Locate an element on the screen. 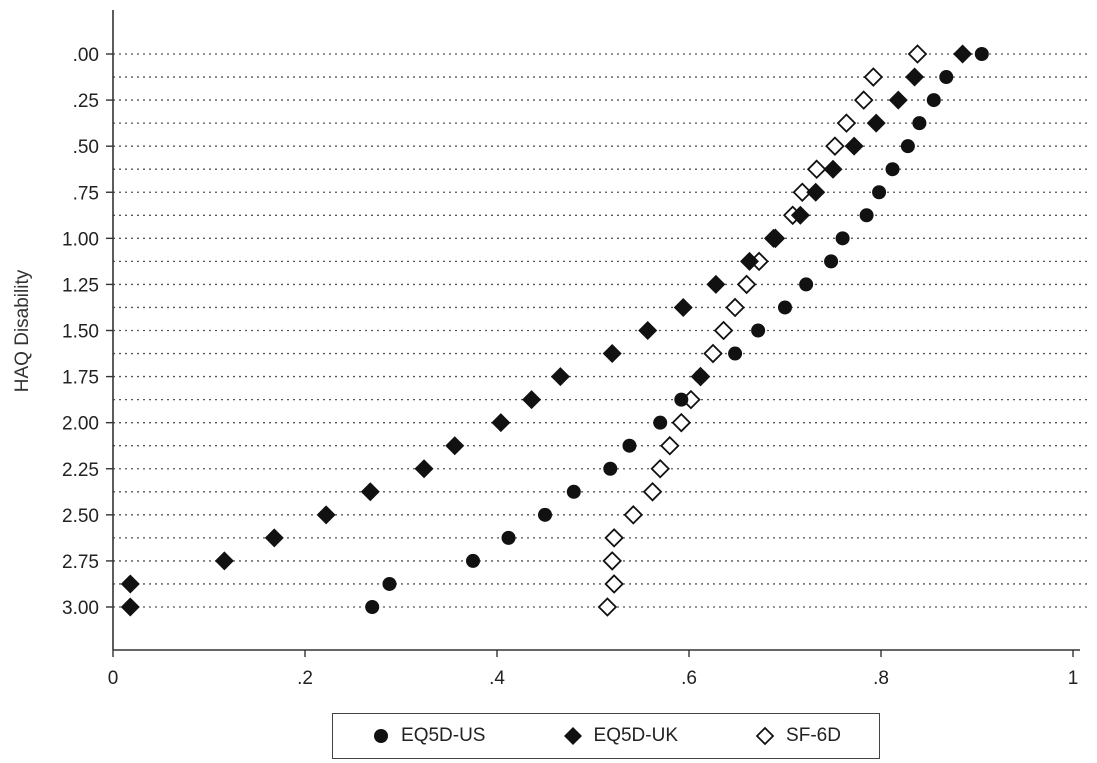  legend-item-sf-6d: SF-6D is located at coordinates (797, 736).